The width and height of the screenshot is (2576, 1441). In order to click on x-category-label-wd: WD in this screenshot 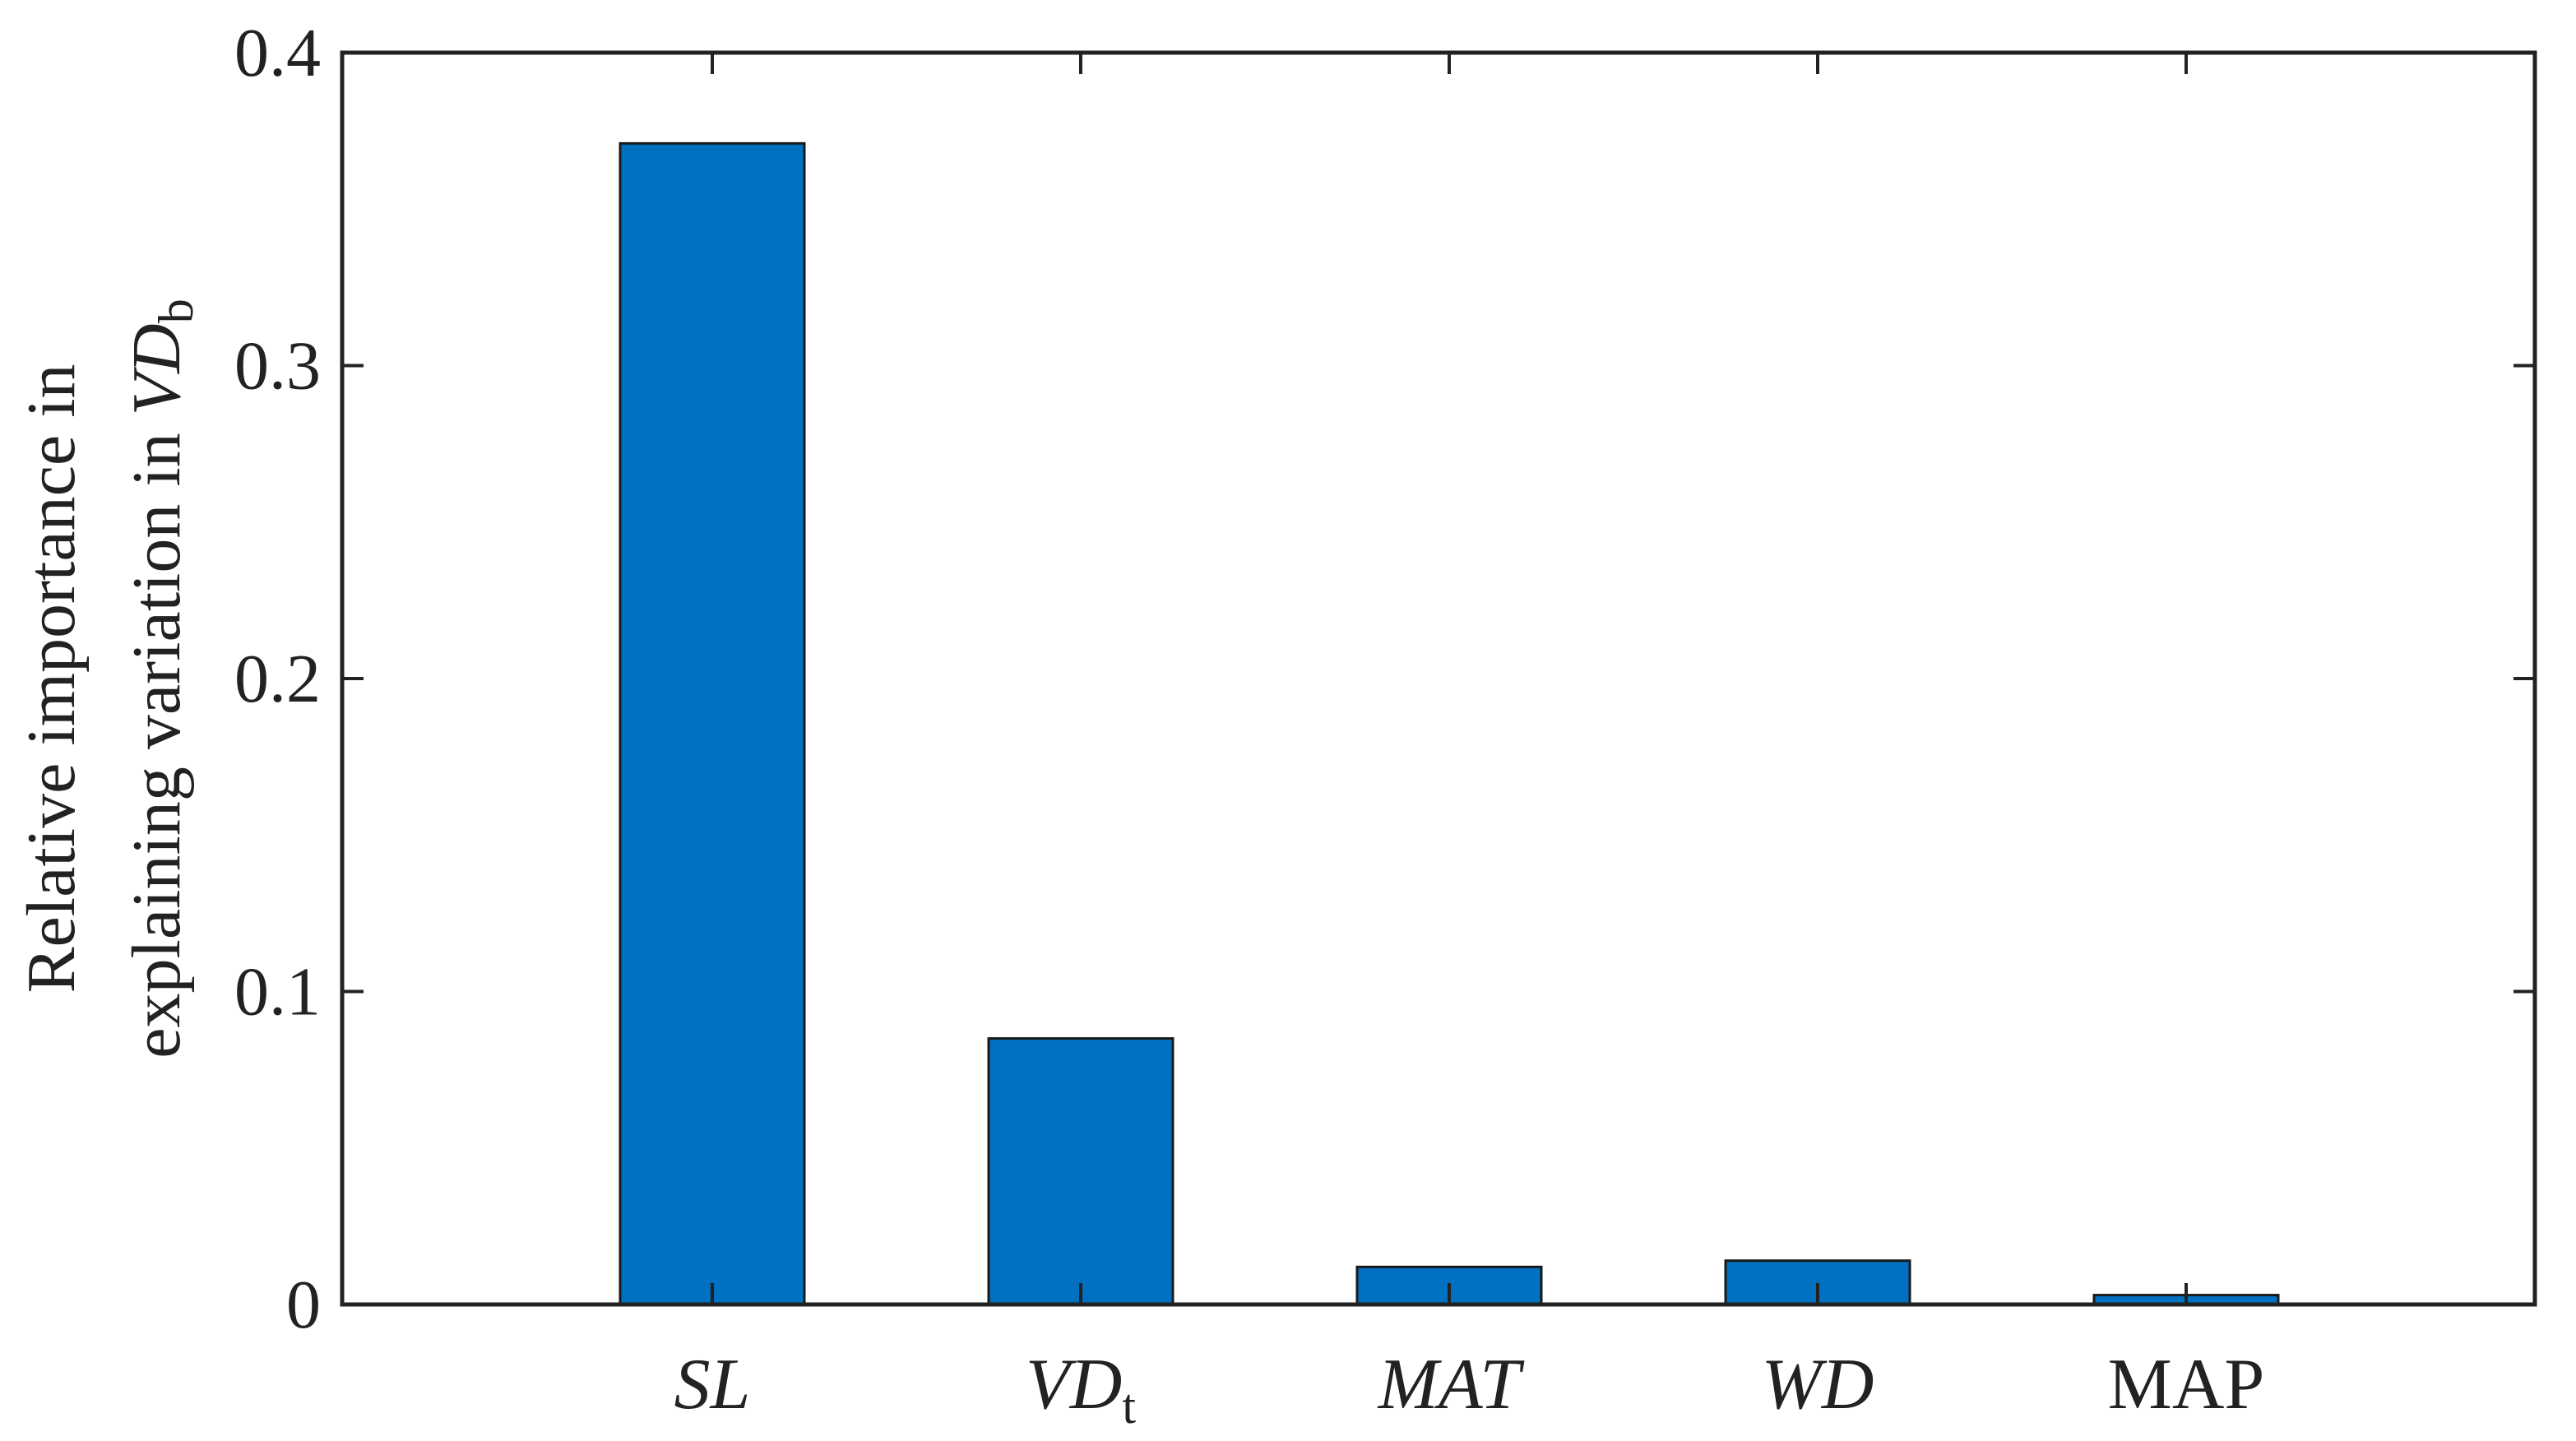, I will do `click(1818, 1385)`.